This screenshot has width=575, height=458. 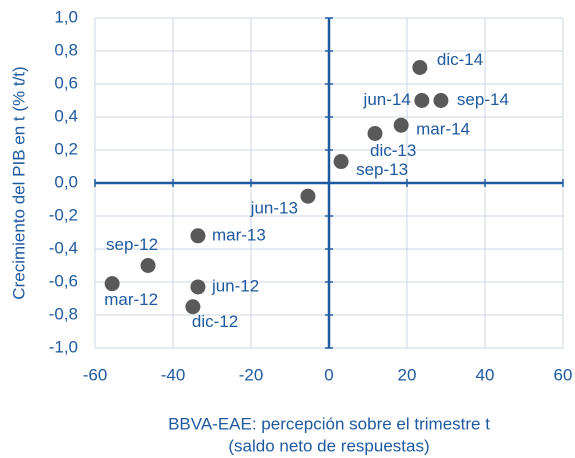 What do you see at coordinates (393, 150) in the screenshot?
I see `point-label: dic-13` at bounding box center [393, 150].